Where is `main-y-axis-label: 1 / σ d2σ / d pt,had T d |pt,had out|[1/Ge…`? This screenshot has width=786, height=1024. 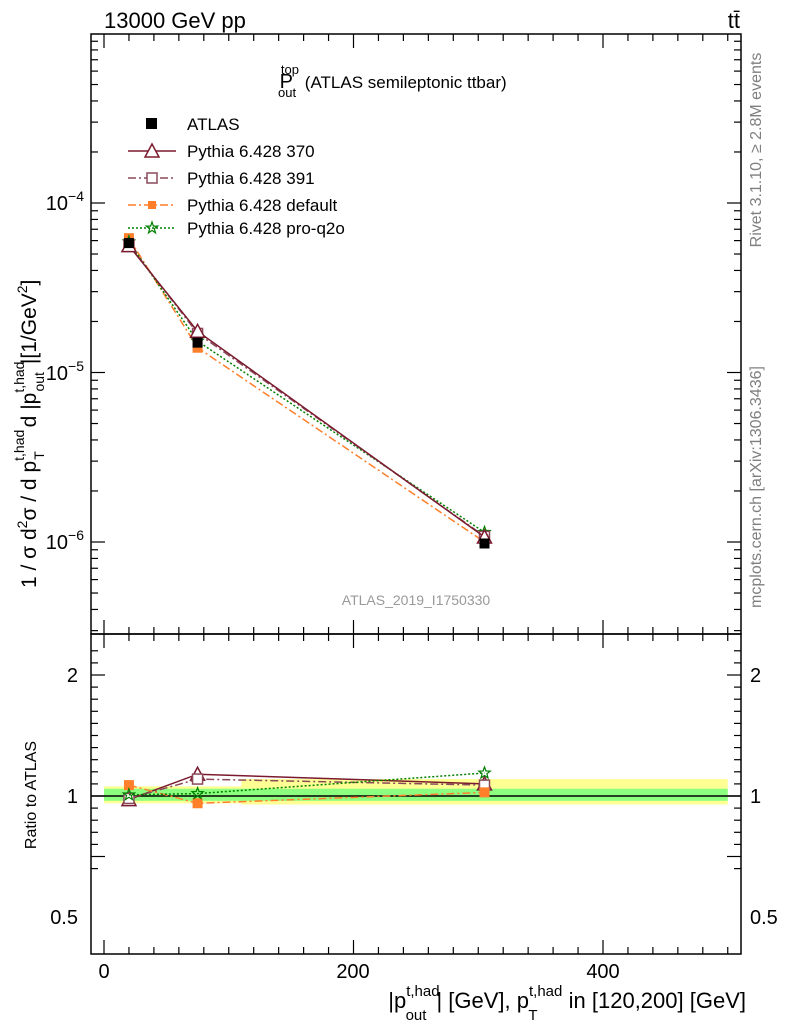
main-y-axis-label: 1 / σ d2σ / d pt,had T d |pt,had out|[1/Ge… is located at coordinates (29, 434).